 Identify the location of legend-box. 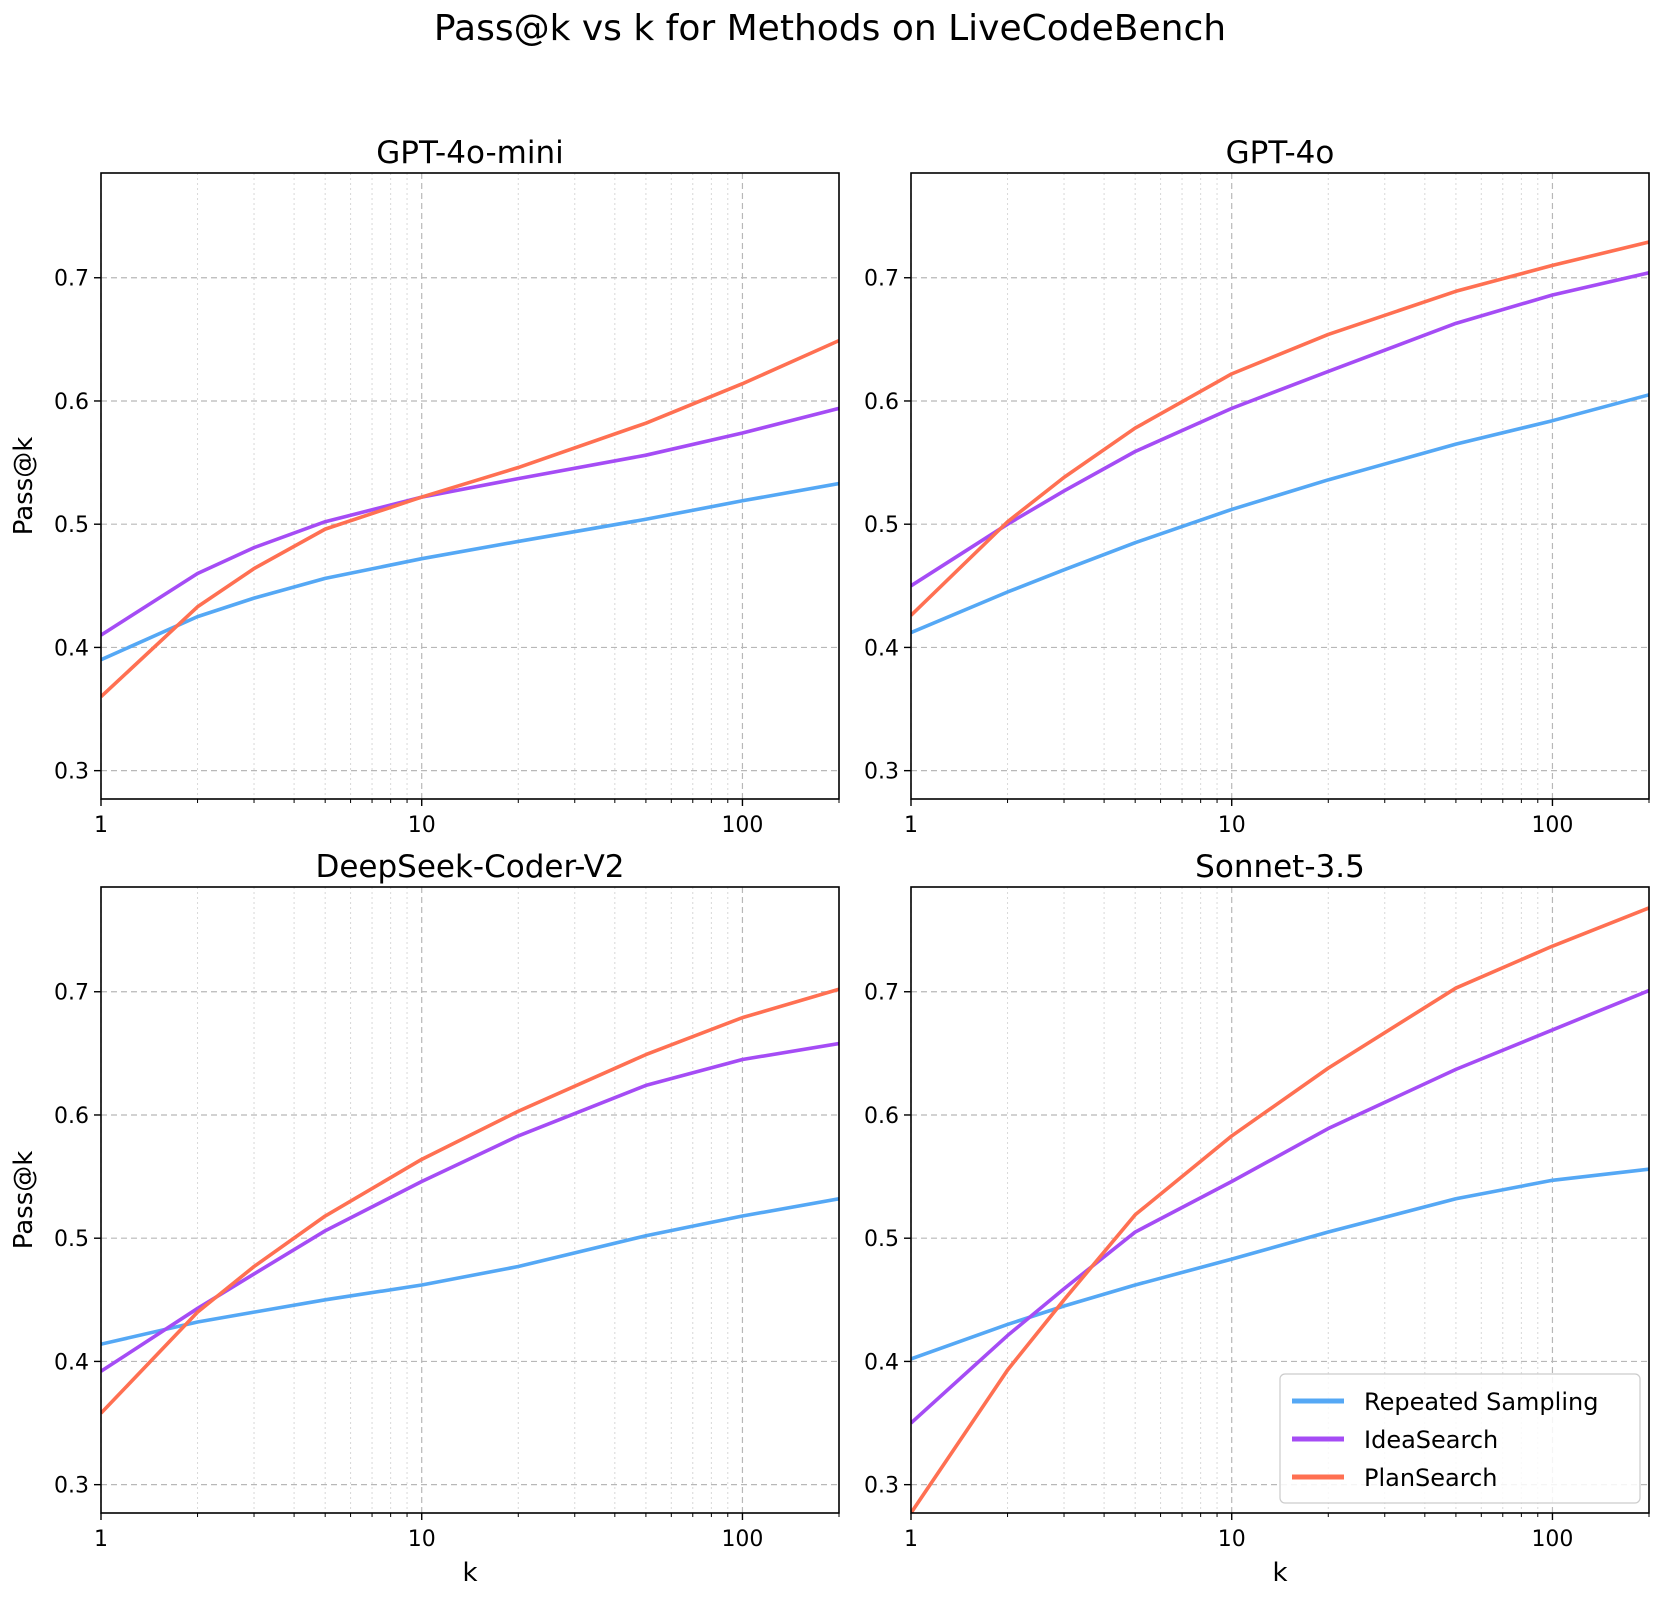
(1460, 1438).